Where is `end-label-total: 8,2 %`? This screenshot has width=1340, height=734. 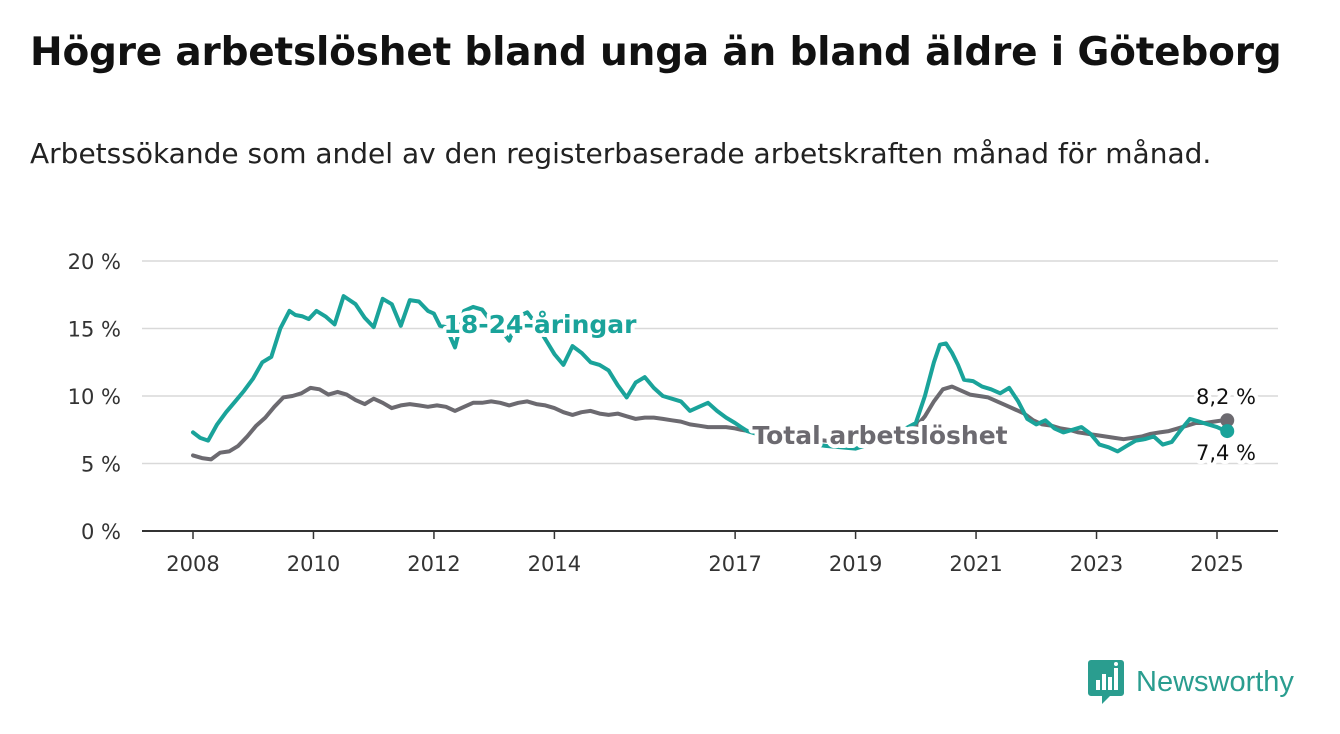 end-label-total: 8,2 % is located at coordinates (1226, 397).